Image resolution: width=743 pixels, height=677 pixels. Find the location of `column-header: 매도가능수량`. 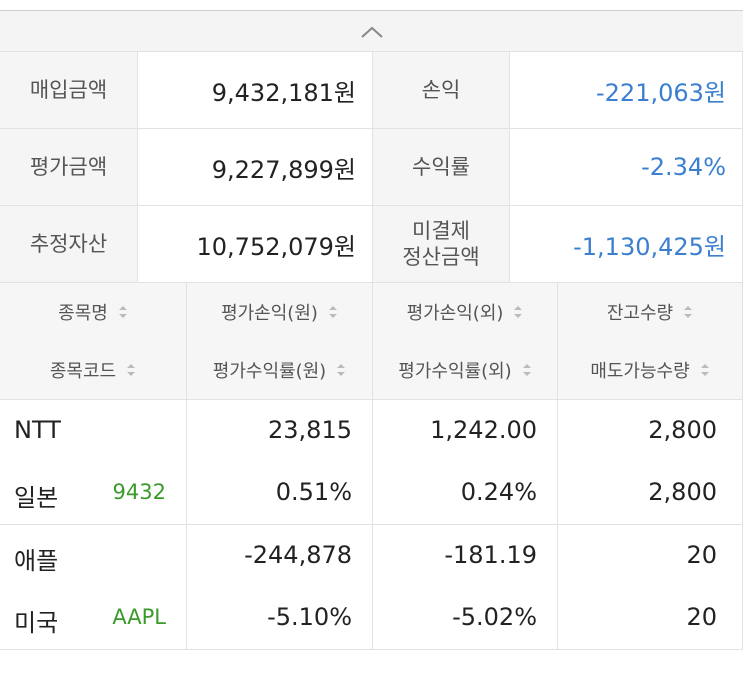

column-header: 매도가능수량 is located at coordinates (650, 370).